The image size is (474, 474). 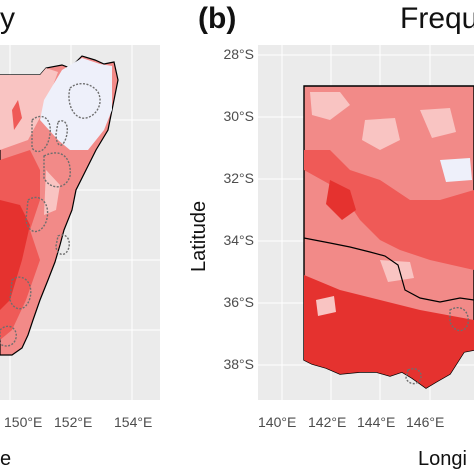 I want to click on panel-b-x-axis-title: Longi, so click(x=442, y=459).